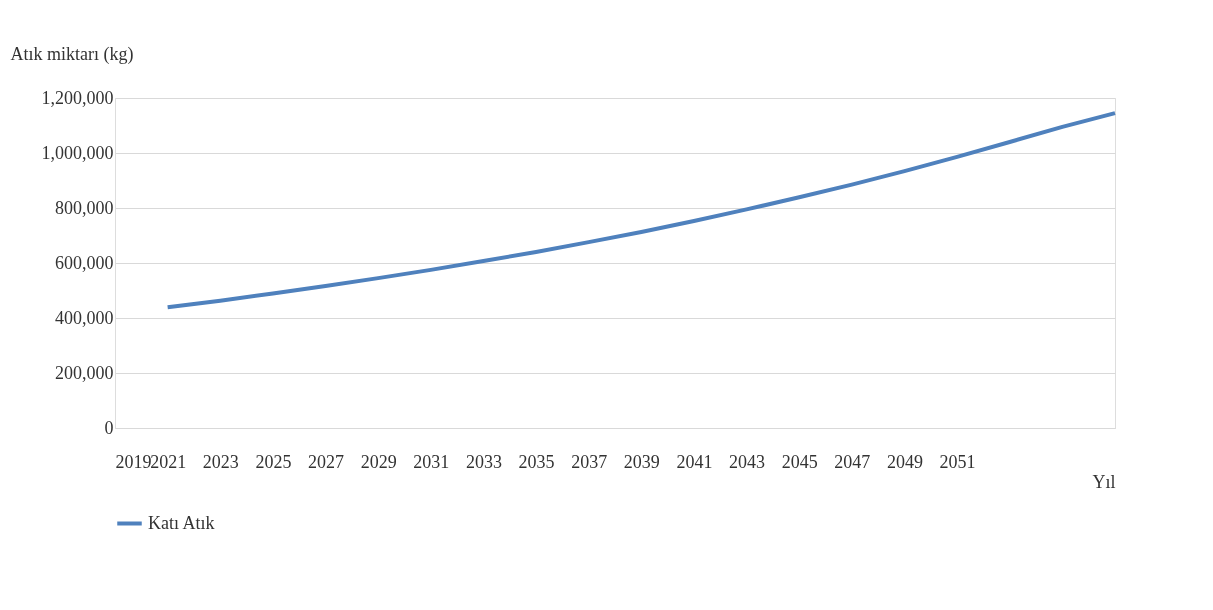 This screenshot has height=610, width=1213. What do you see at coordinates (273, 461) in the screenshot?
I see `x-tick-label: 2025` at bounding box center [273, 461].